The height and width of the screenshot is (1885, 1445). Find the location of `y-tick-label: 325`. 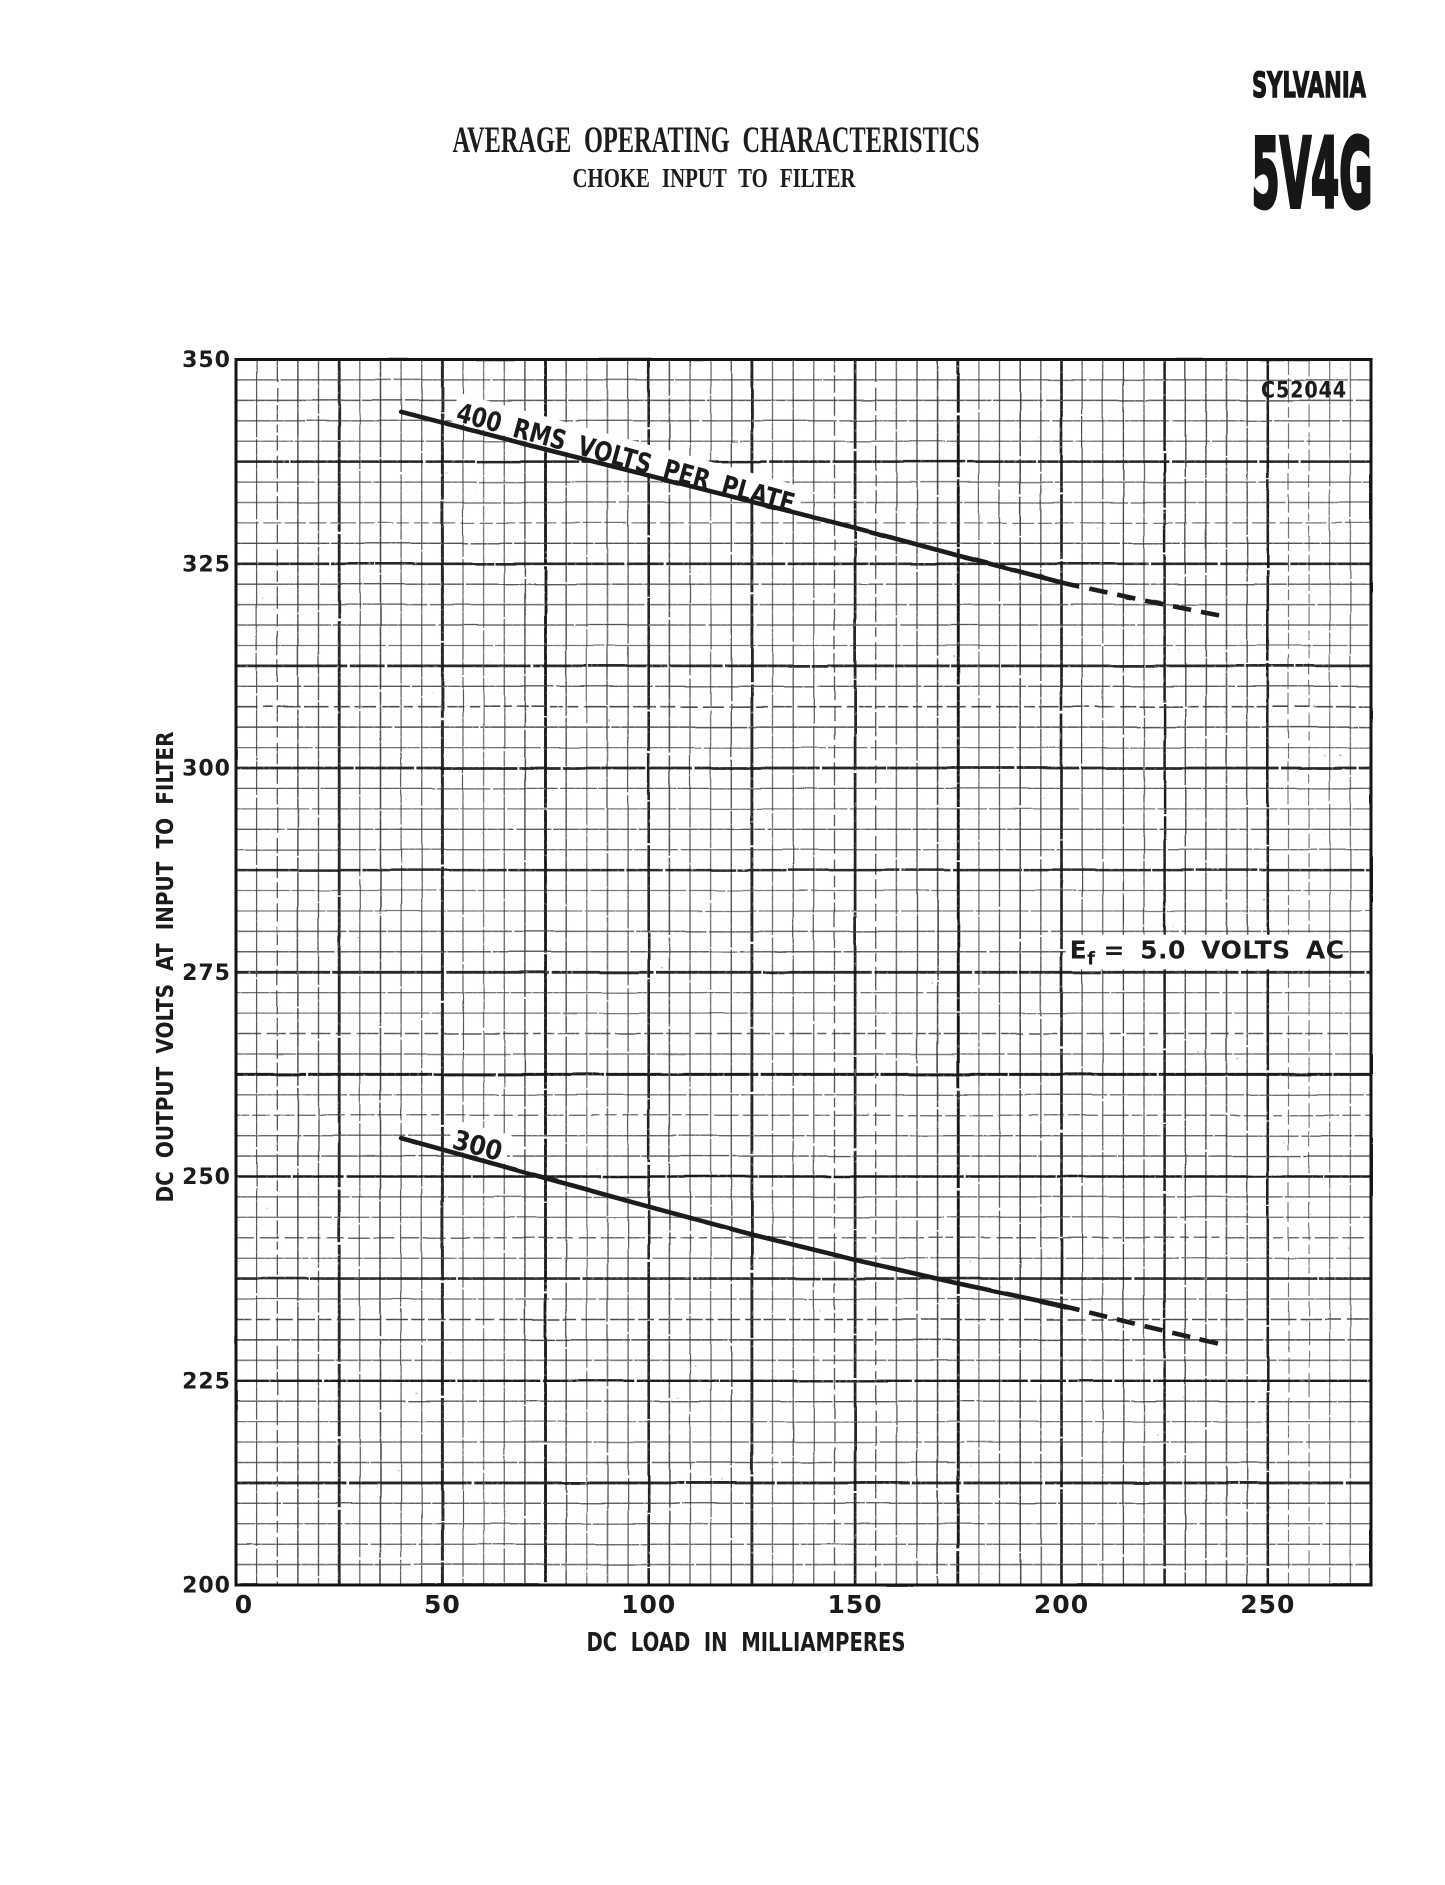

y-tick-label: 325 is located at coordinates (206, 564).